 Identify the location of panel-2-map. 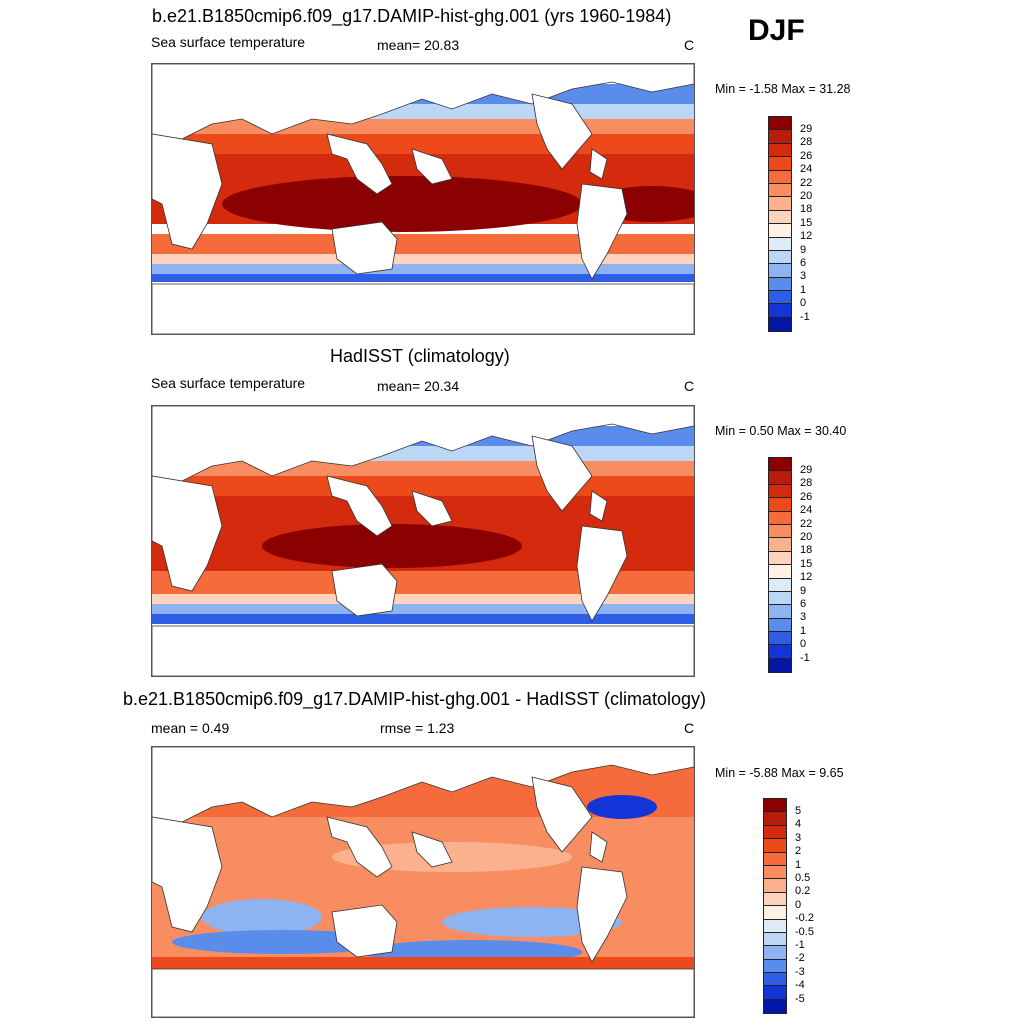
(423, 541).